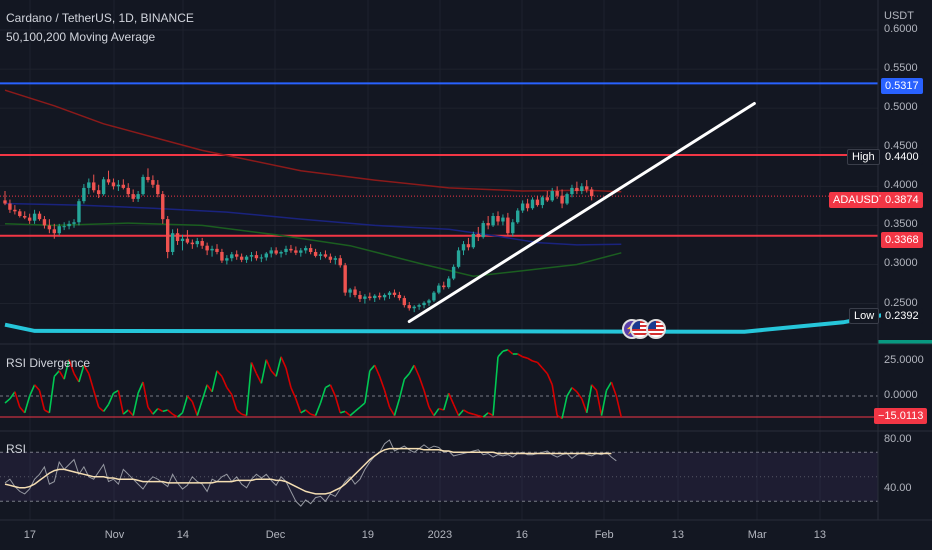 This screenshot has height=550, width=932. Describe the element at coordinates (30, 535) in the screenshot. I see `time-axis-tick: 17` at that location.